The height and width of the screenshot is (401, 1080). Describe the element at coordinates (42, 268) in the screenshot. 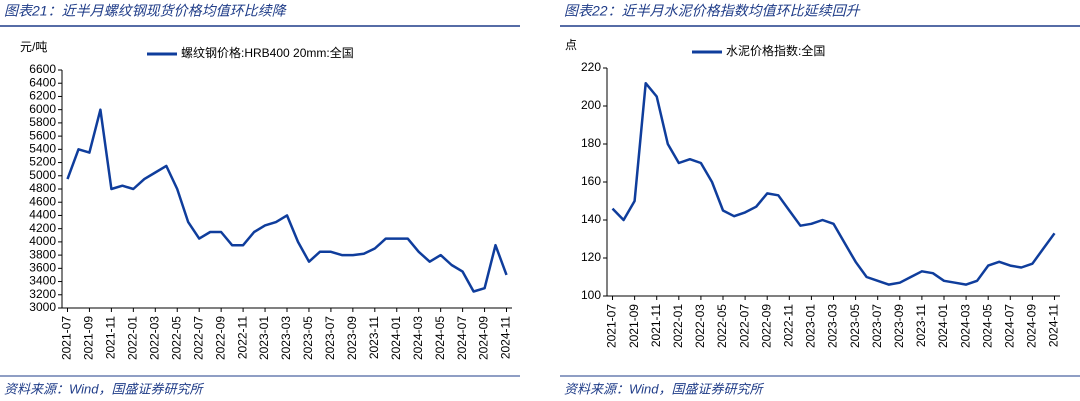

I see `y-tick-label: 3600` at that location.